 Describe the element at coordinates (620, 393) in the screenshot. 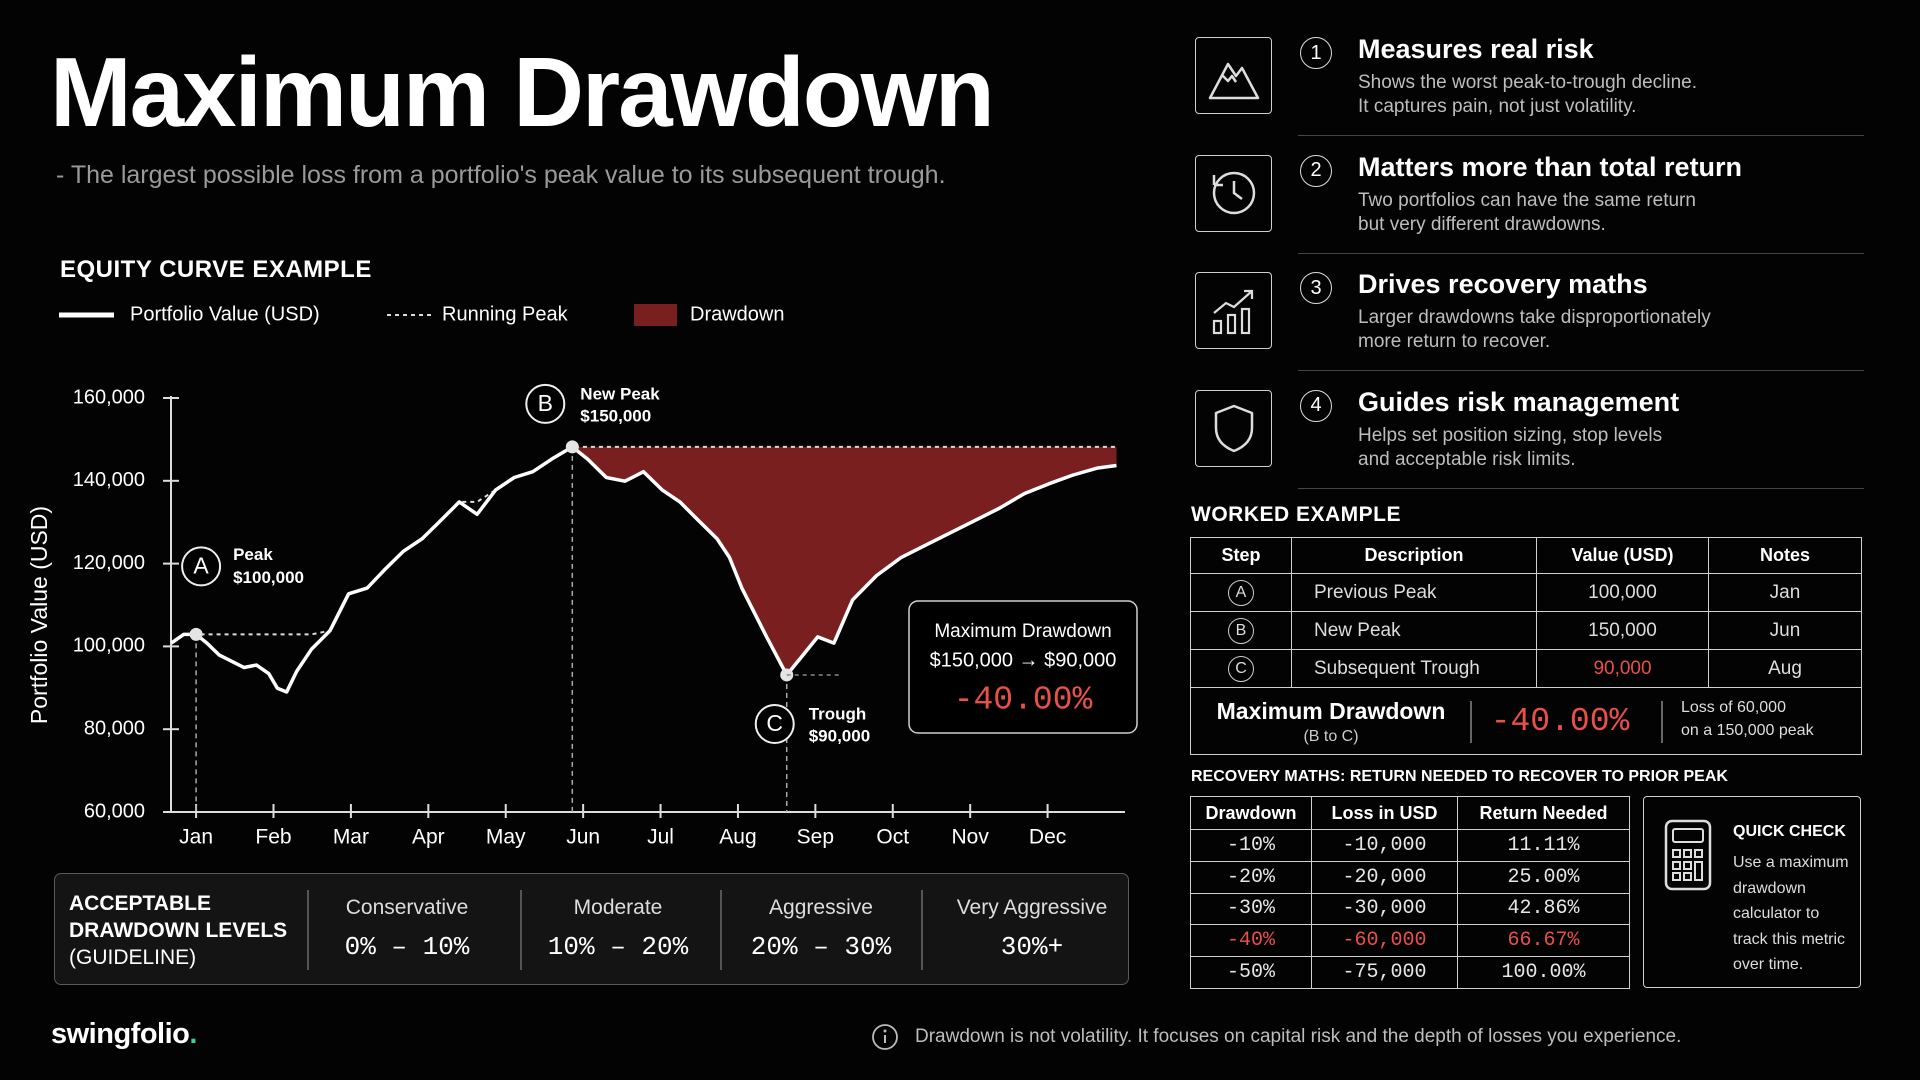

I see `annotation-title: New Peak` at that location.